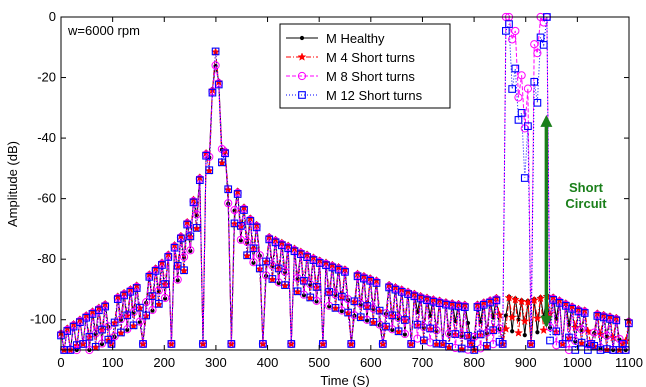 The image size is (646, 387). What do you see at coordinates (319, 362) in the screenshot?
I see `x-tick-label: 500` at bounding box center [319, 362].